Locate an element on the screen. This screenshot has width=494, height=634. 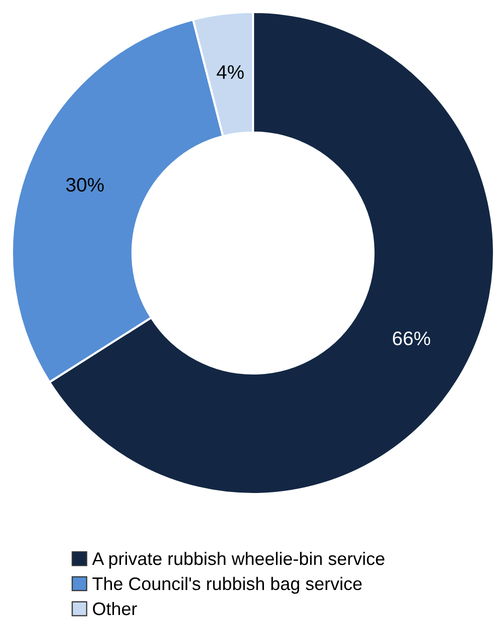
legend-label: Other is located at coordinates (114, 609).